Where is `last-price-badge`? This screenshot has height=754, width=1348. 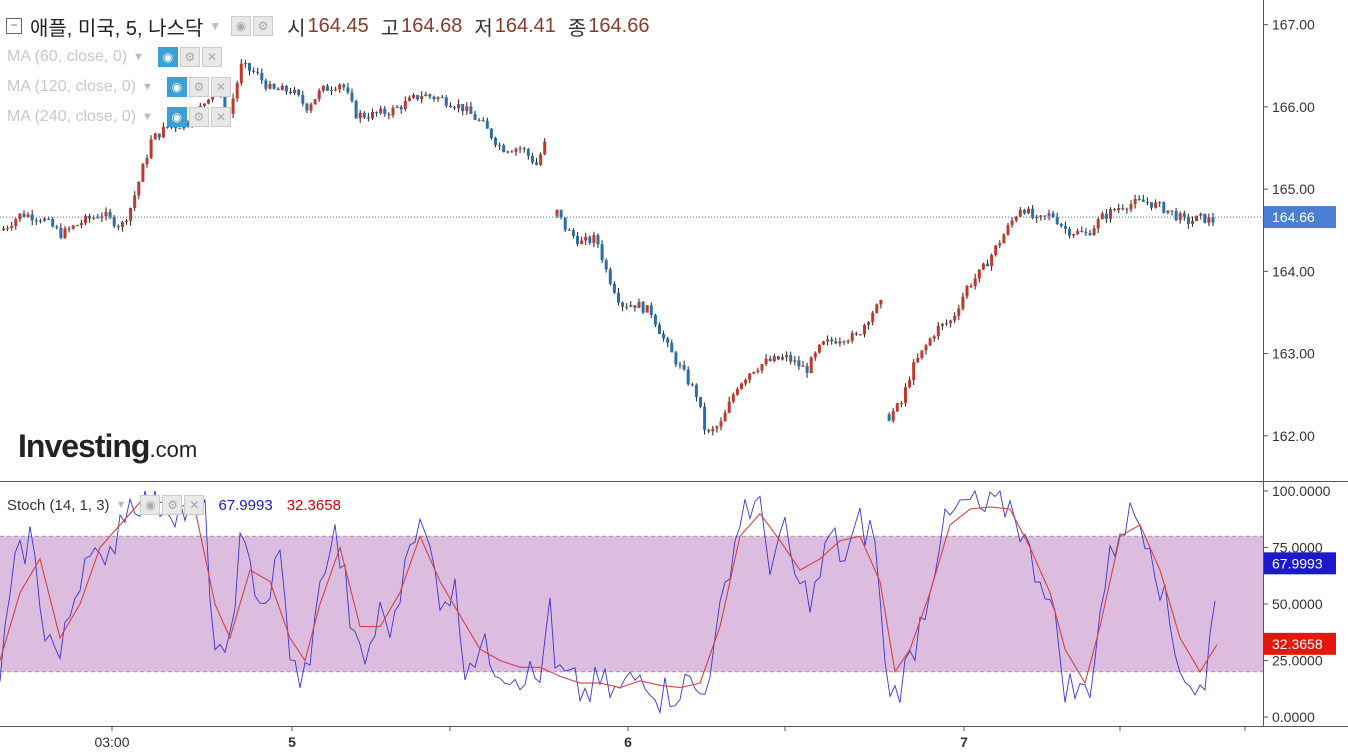 last-price-badge is located at coordinates (1300, 217).